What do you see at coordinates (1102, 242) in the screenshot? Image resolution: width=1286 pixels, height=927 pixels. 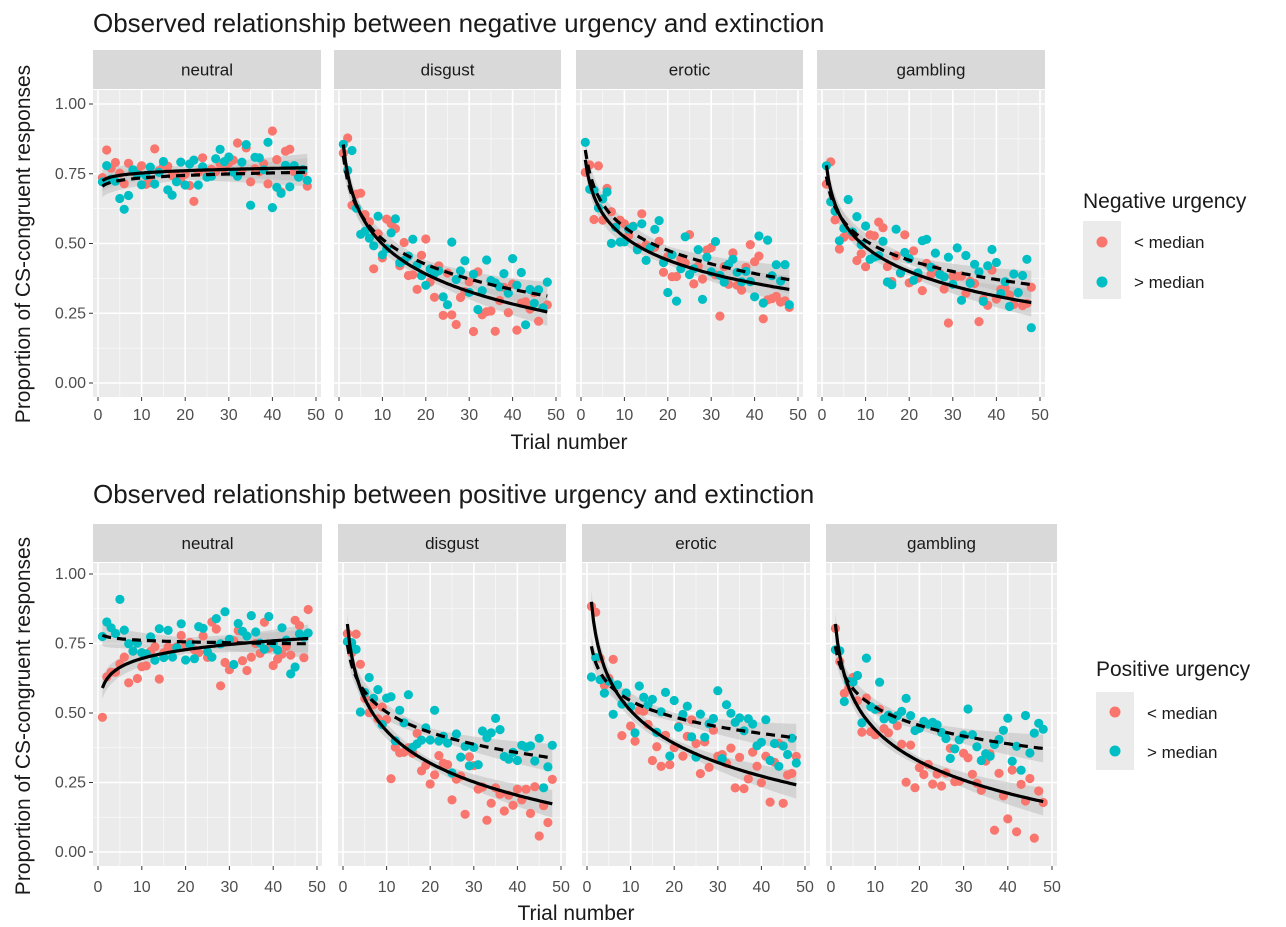 I see `legend-key-below-median` at bounding box center [1102, 242].